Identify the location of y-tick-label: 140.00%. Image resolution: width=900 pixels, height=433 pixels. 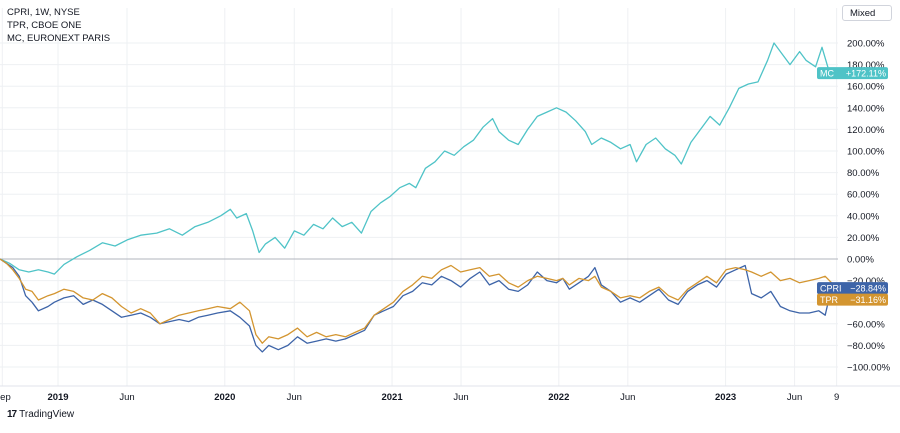
(866, 108).